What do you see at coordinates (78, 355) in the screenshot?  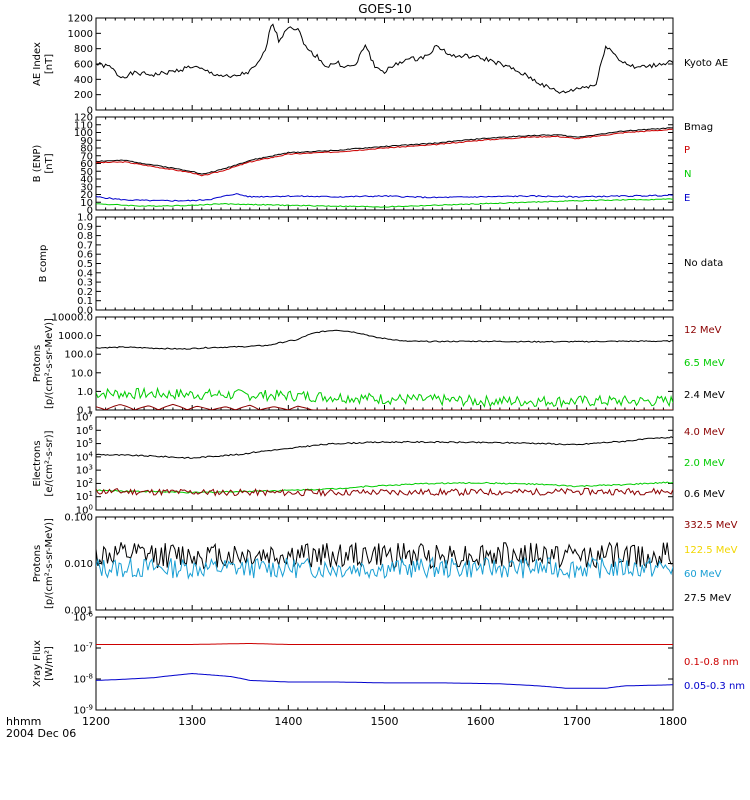 I see `y-tick-label: 100.0` at bounding box center [78, 355].